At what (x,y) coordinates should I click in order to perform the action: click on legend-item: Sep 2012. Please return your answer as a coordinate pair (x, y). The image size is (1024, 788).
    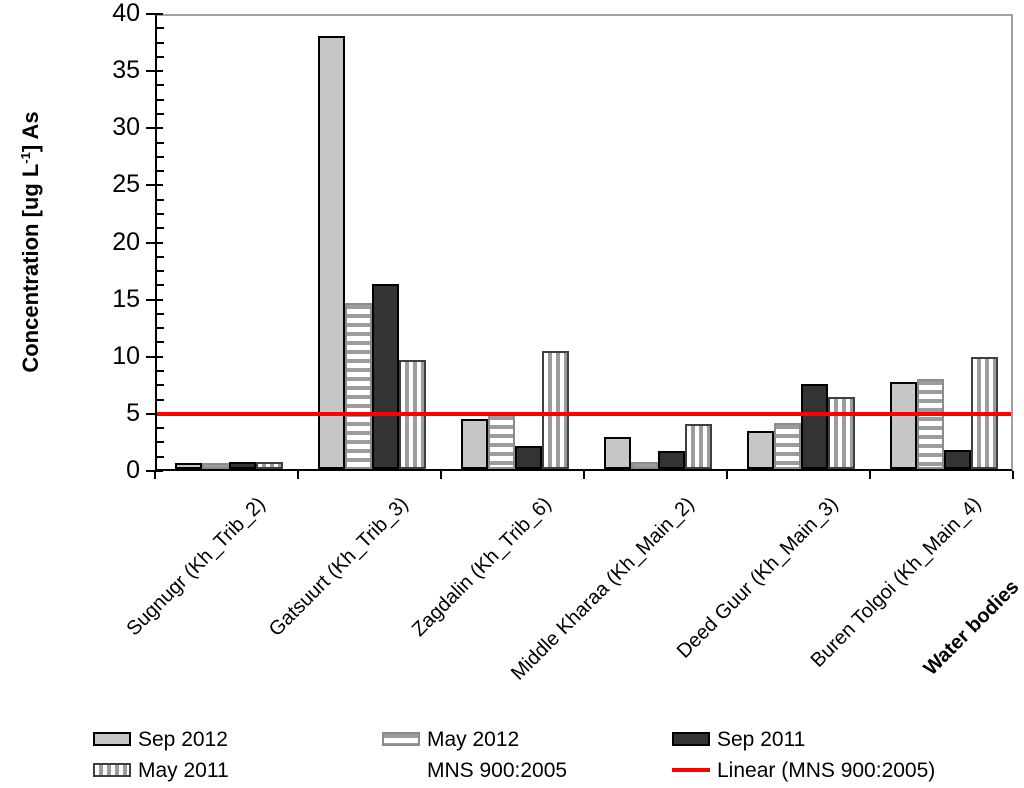
    Looking at the image, I should click on (160, 739).